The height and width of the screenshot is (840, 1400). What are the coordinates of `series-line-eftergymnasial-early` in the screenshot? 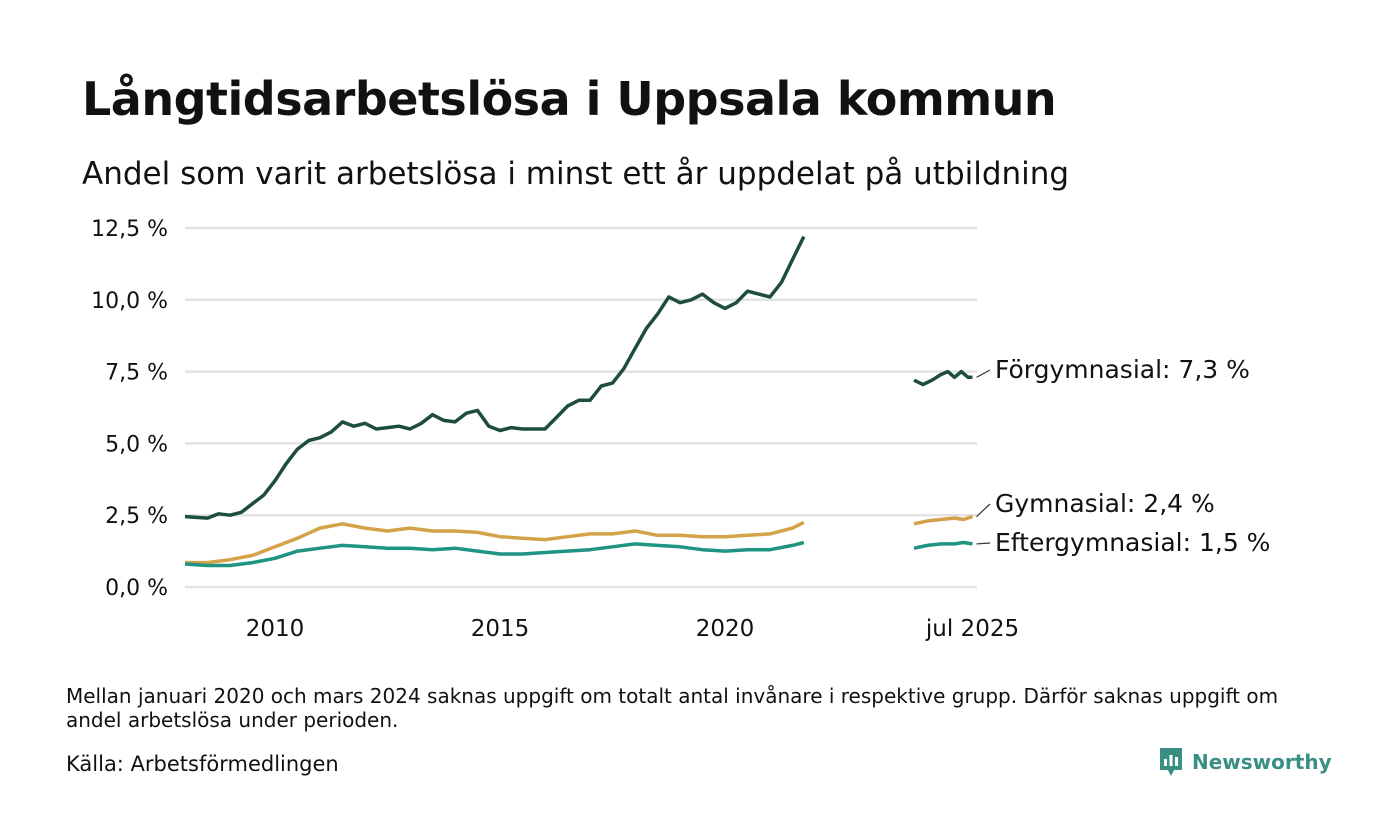 It's located at (494, 554).